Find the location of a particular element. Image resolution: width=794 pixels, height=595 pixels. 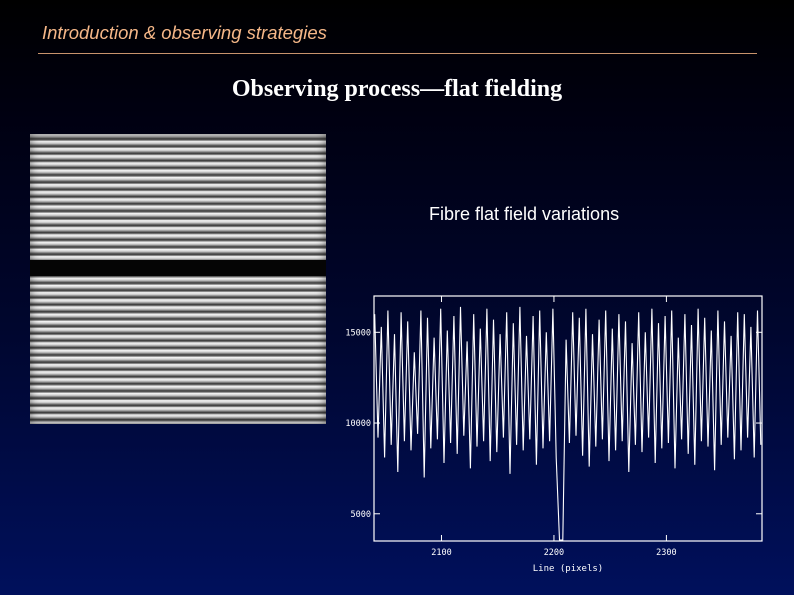

dead-fibre-band is located at coordinates (178, 268).